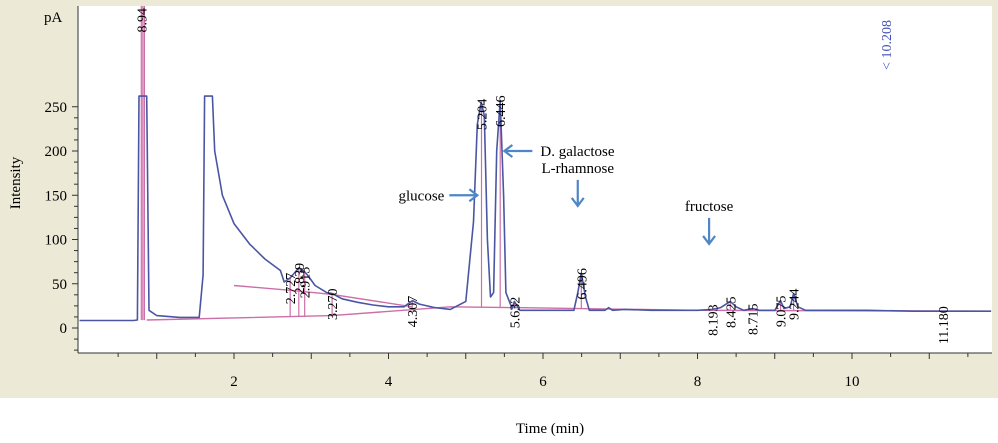 The width and height of the screenshot is (998, 443). I want to click on compound-annotation: glucose, so click(439, 196).